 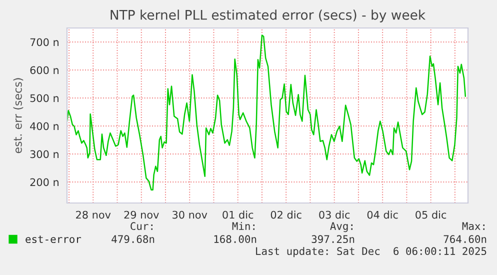 I want to click on x-tick-label: 29 nov, so click(x=141, y=214).